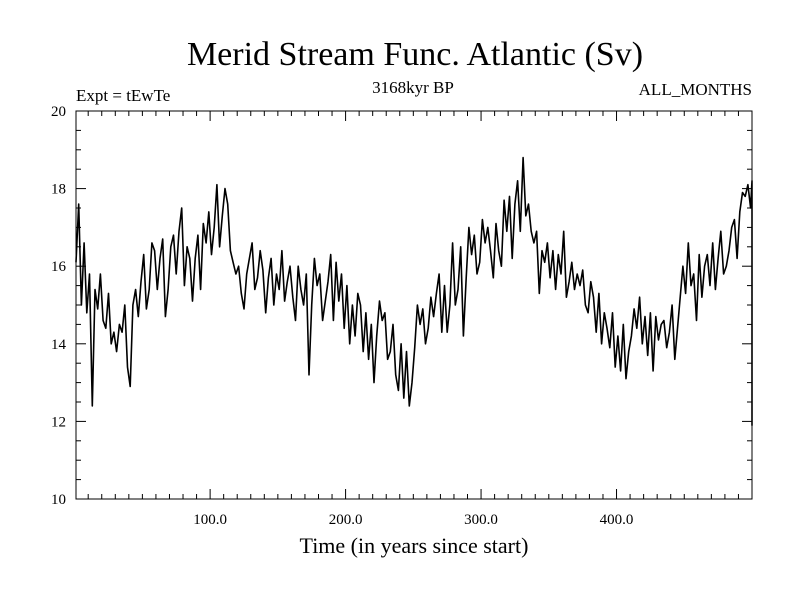  I want to click on period-label: 3168kyr BP, so click(413, 87).